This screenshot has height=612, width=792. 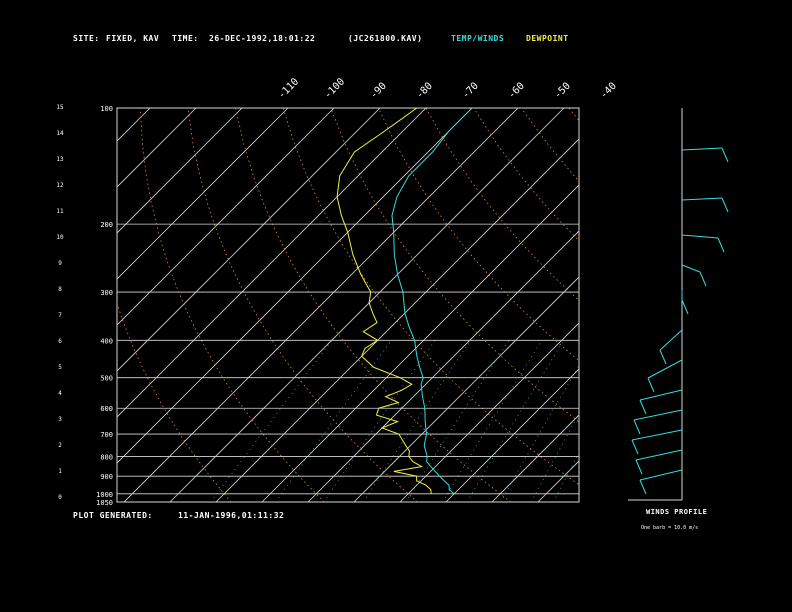 What do you see at coordinates (60, 315) in the screenshot?
I see `height-km-label: 7` at bounding box center [60, 315].